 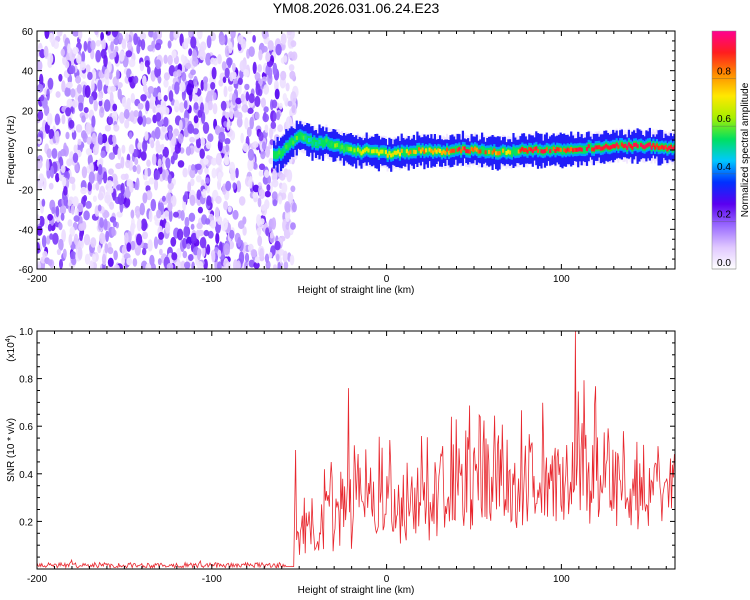 What do you see at coordinates (724, 167) in the screenshot?
I see `colorbar-tick-label: 0.4` at bounding box center [724, 167].